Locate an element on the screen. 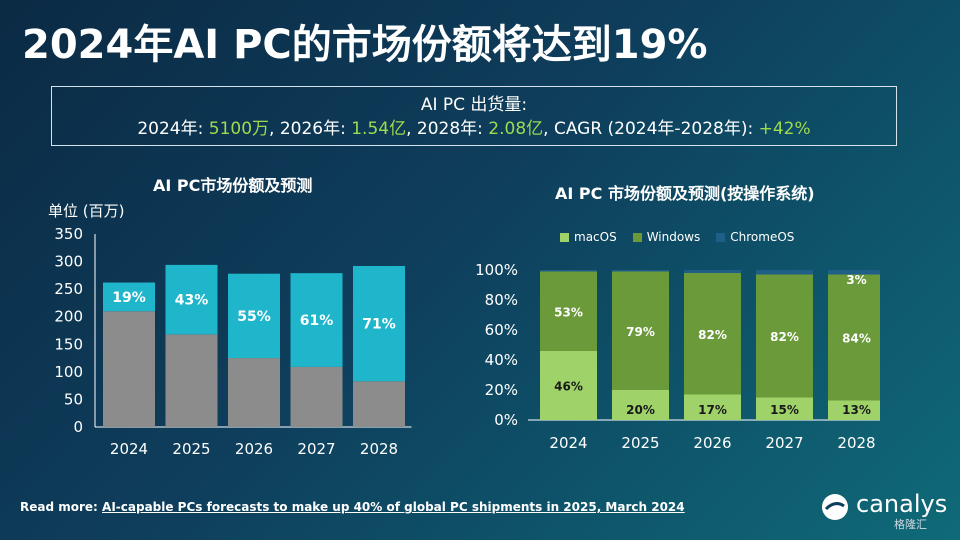  bar-data-label: 15% is located at coordinates (784, 410).